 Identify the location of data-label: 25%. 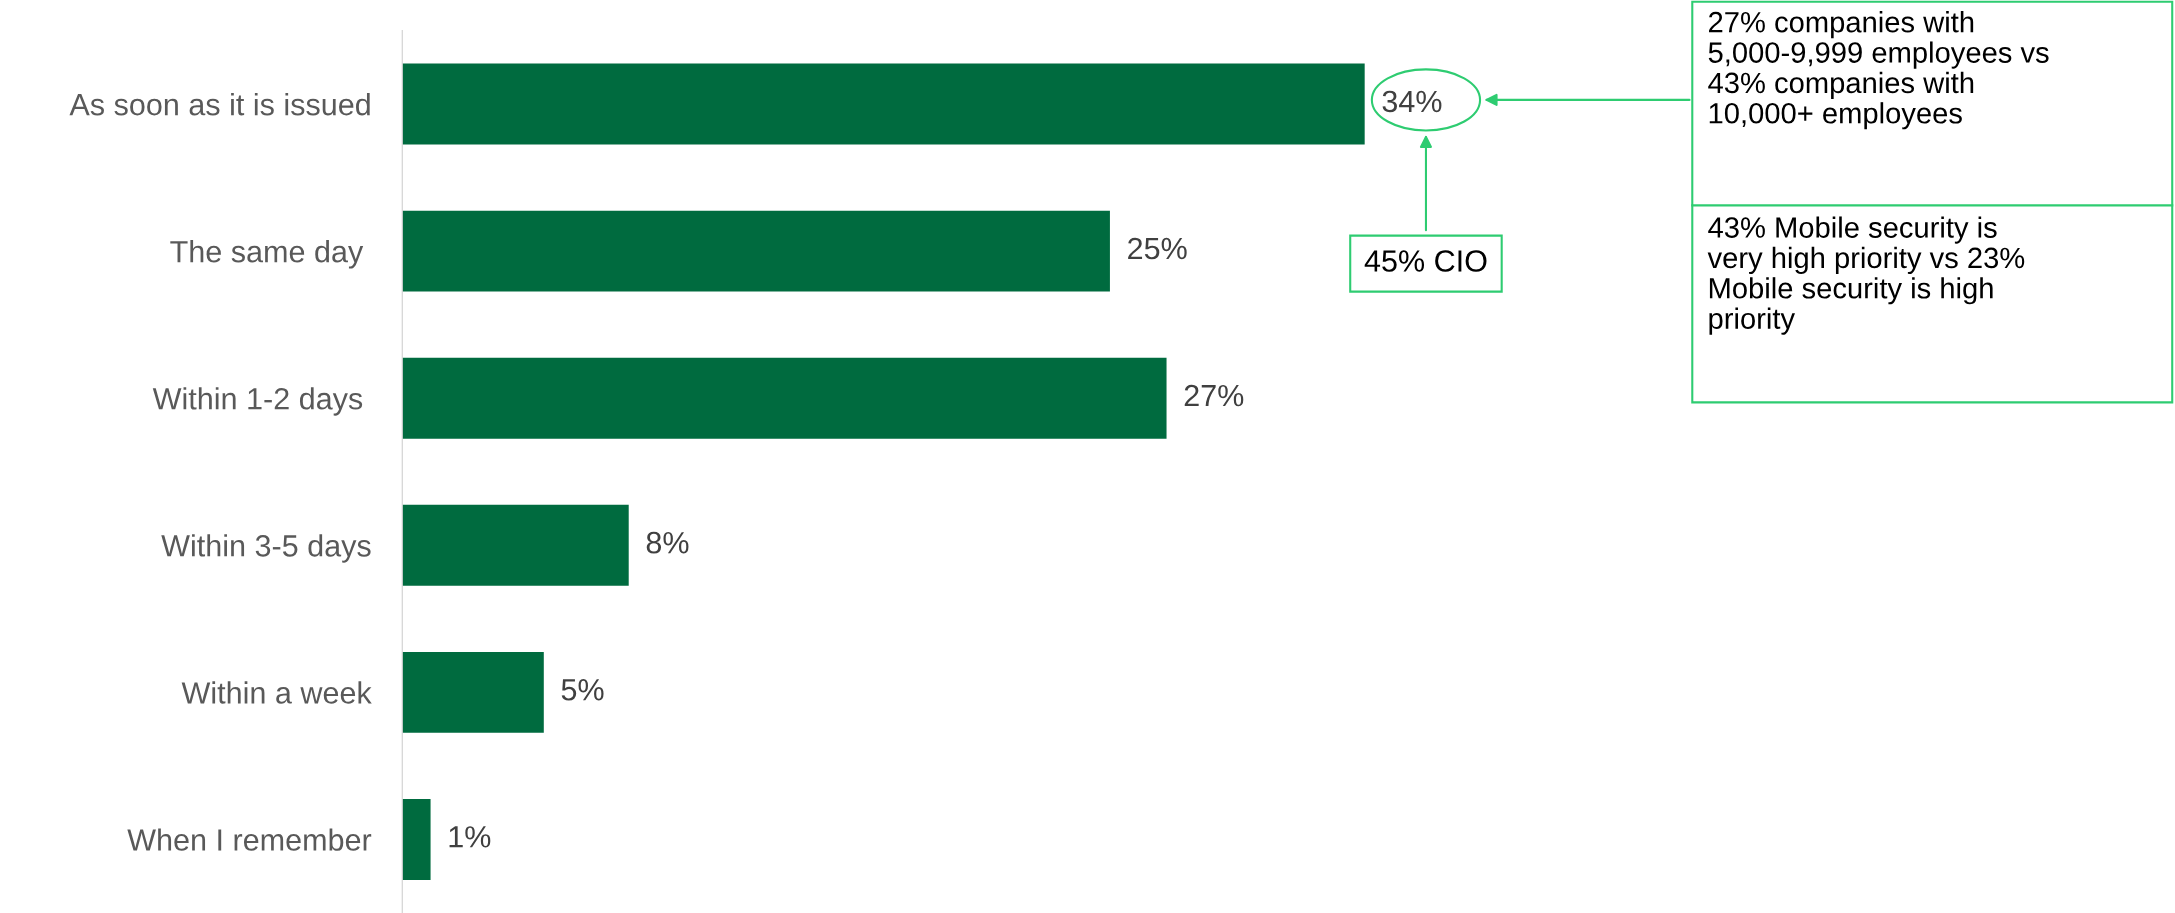
(1157, 248).